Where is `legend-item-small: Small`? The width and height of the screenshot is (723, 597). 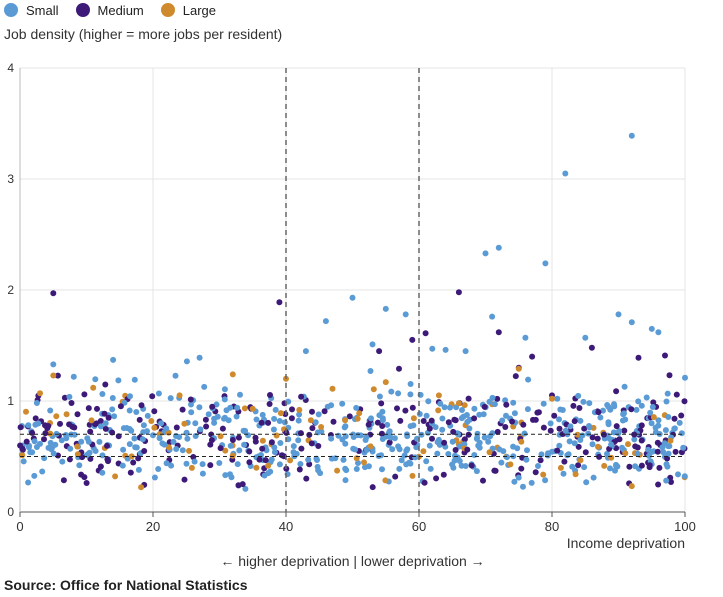 legend-item-small: Small is located at coordinates (31, 10).